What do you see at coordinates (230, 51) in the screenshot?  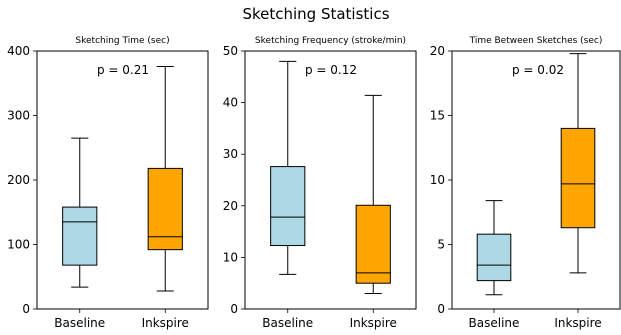 I see `y-tick-label: 50` at bounding box center [230, 51].